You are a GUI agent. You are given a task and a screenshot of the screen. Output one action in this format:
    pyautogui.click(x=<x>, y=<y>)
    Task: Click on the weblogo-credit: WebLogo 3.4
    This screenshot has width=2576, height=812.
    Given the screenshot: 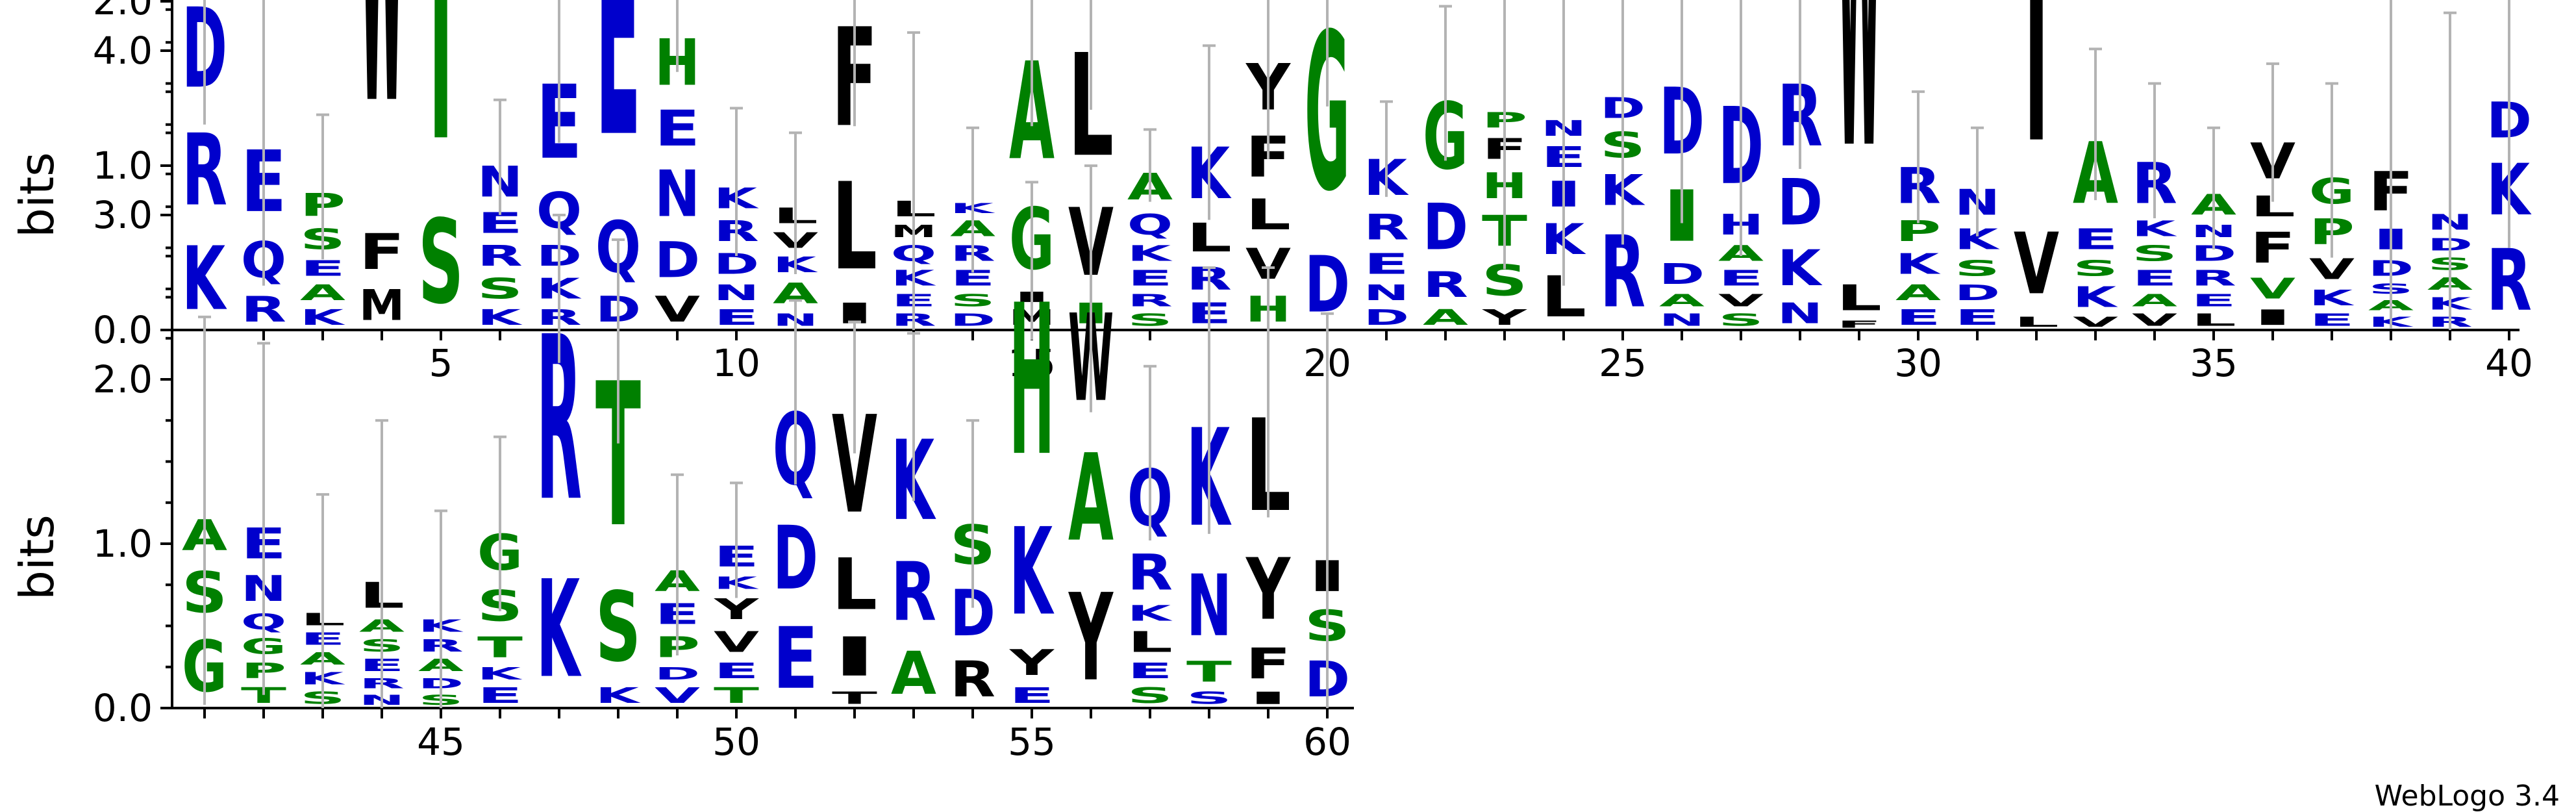 What is the action you would take?
    pyautogui.click(x=2467, y=796)
    